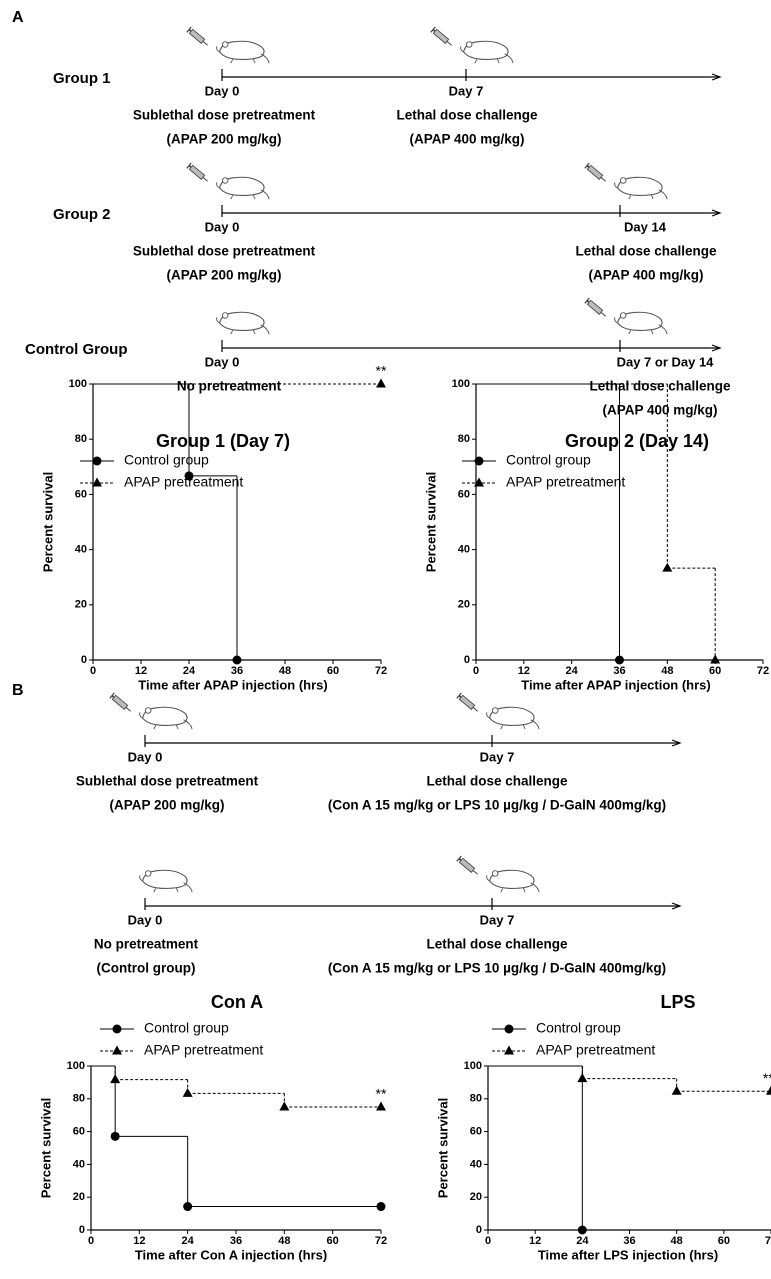 This screenshot has height=1279, width=771. What do you see at coordinates (659, 410) in the screenshot?
I see `timeline-note: (APAP 400 mg/kg)` at bounding box center [659, 410].